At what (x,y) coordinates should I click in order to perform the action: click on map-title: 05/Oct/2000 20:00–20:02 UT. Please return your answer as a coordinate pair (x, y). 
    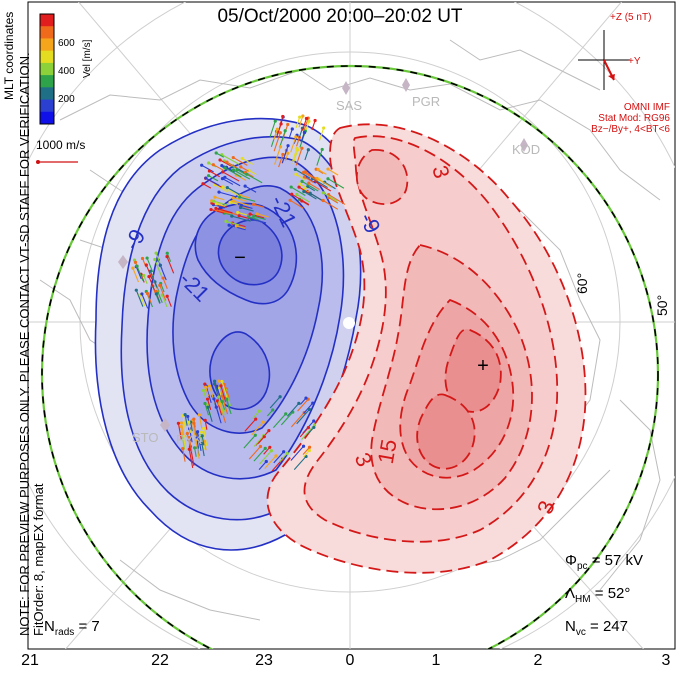
    Looking at the image, I should click on (340, 16).